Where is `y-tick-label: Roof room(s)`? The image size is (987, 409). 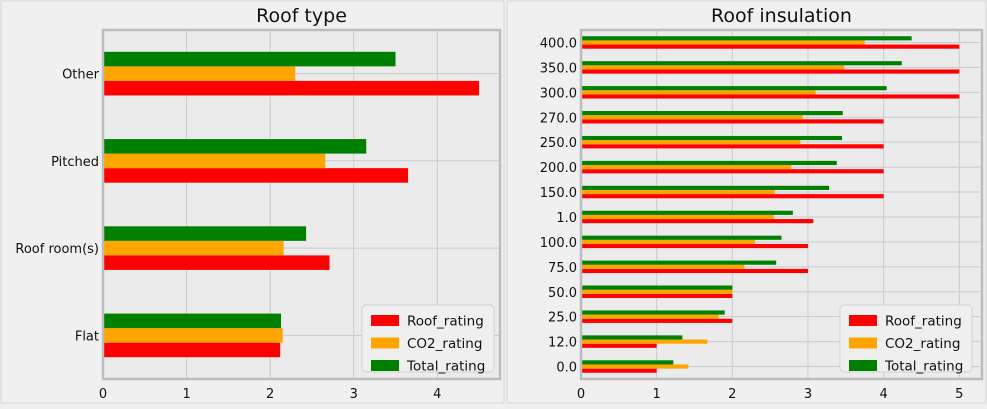
y-tick-label: Roof room(s) is located at coordinates (57, 249).